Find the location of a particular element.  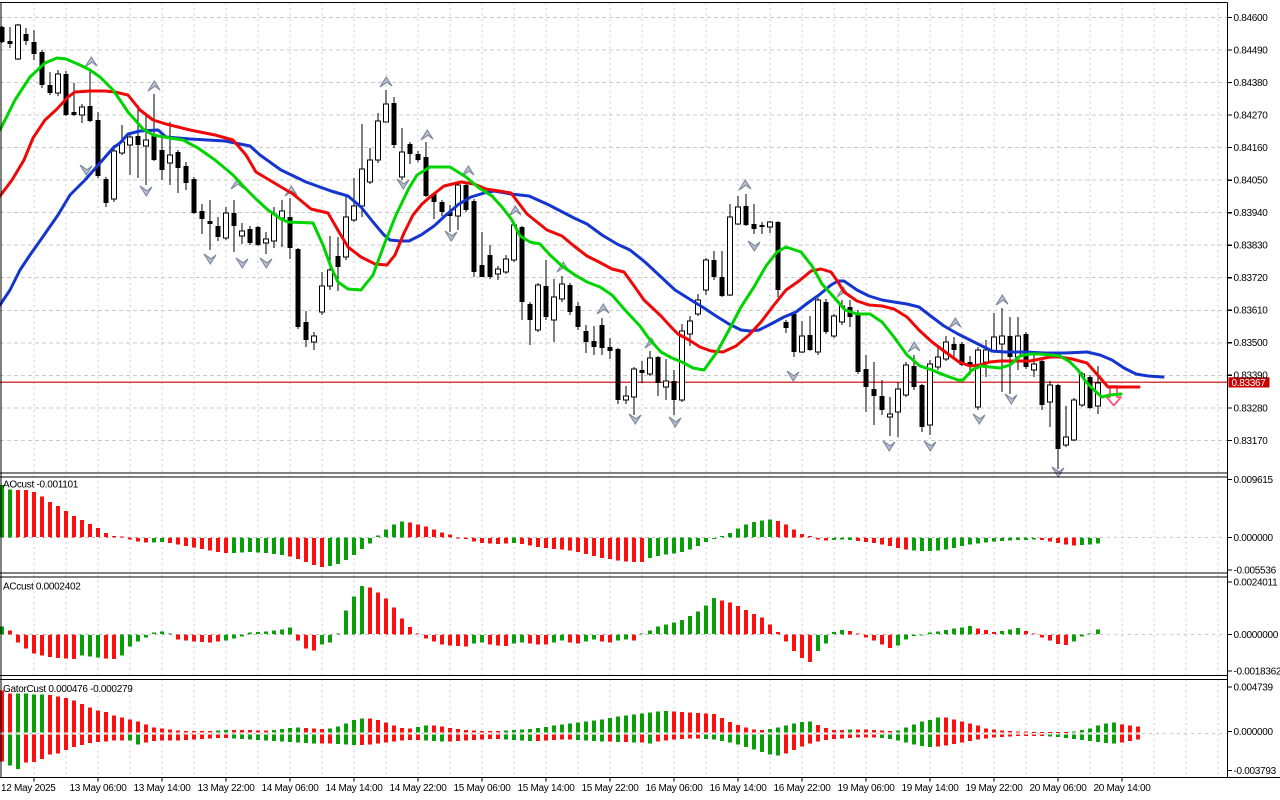

svg-text: 0.84050 is located at coordinates (1251, 181).